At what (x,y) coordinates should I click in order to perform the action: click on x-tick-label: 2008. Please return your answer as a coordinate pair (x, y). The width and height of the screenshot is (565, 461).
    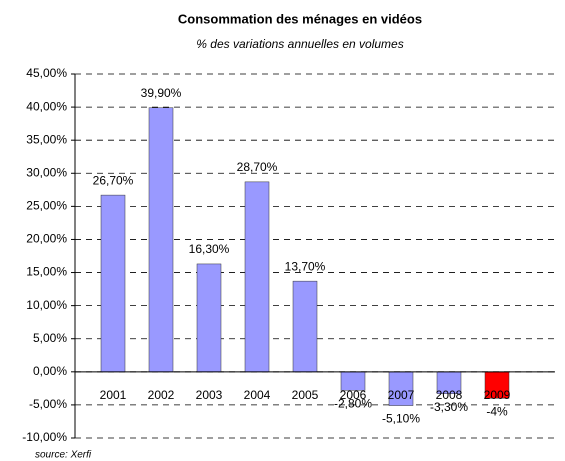
    Looking at the image, I should click on (449, 395).